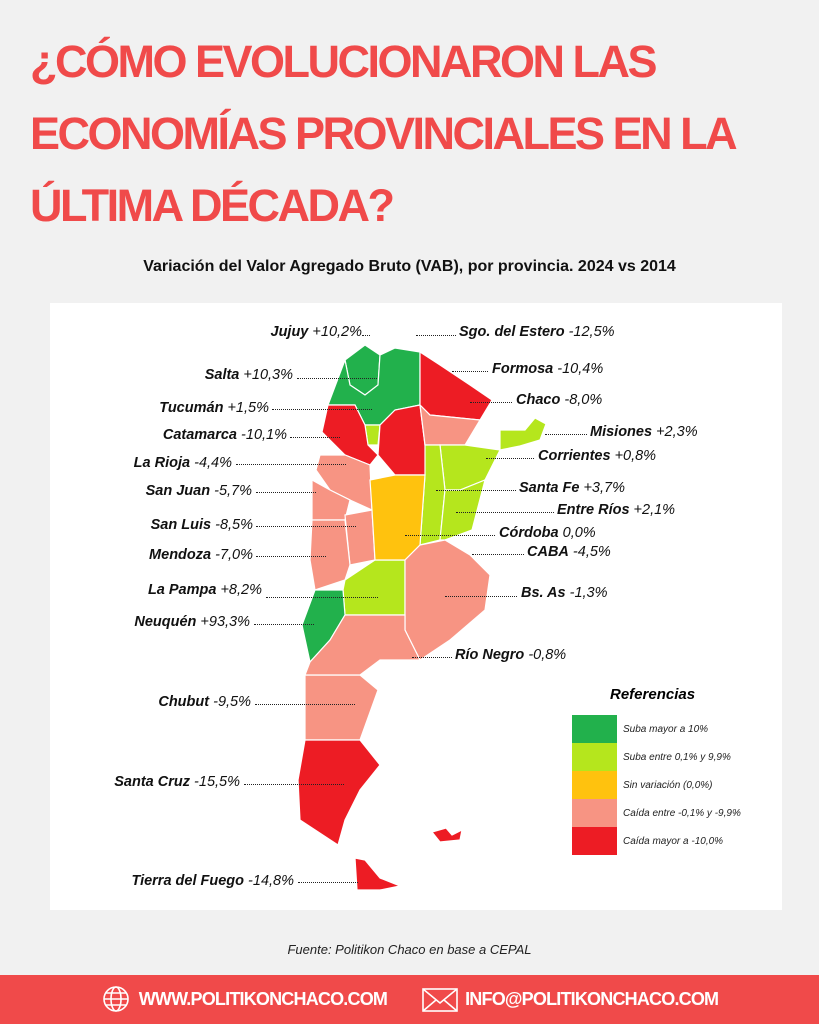 This screenshot has width=819, height=1024. I want to click on province-value: -1,3%, so click(588, 593).